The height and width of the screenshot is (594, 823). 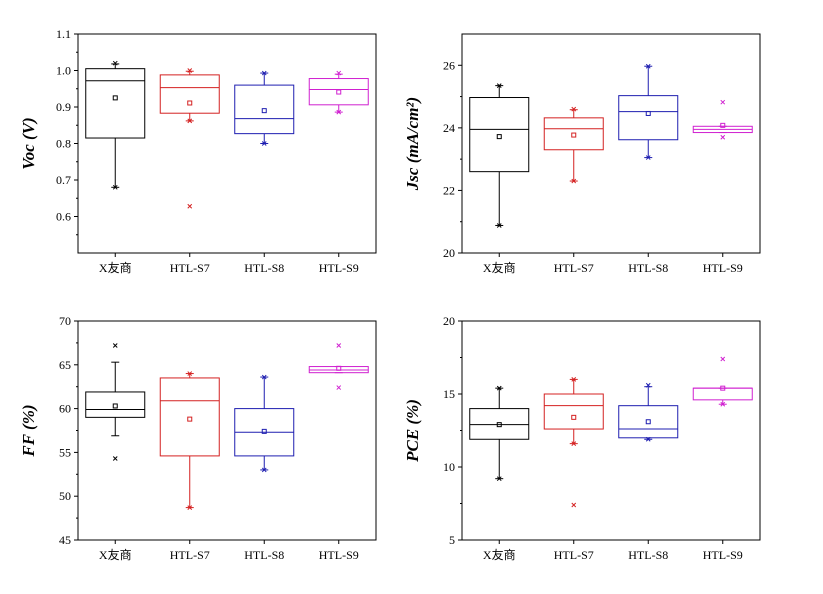 What do you see at coordinates (449, 321) in the screenshot?
I see `pce-ytick-label: 20` at bounding box center [449, 321].